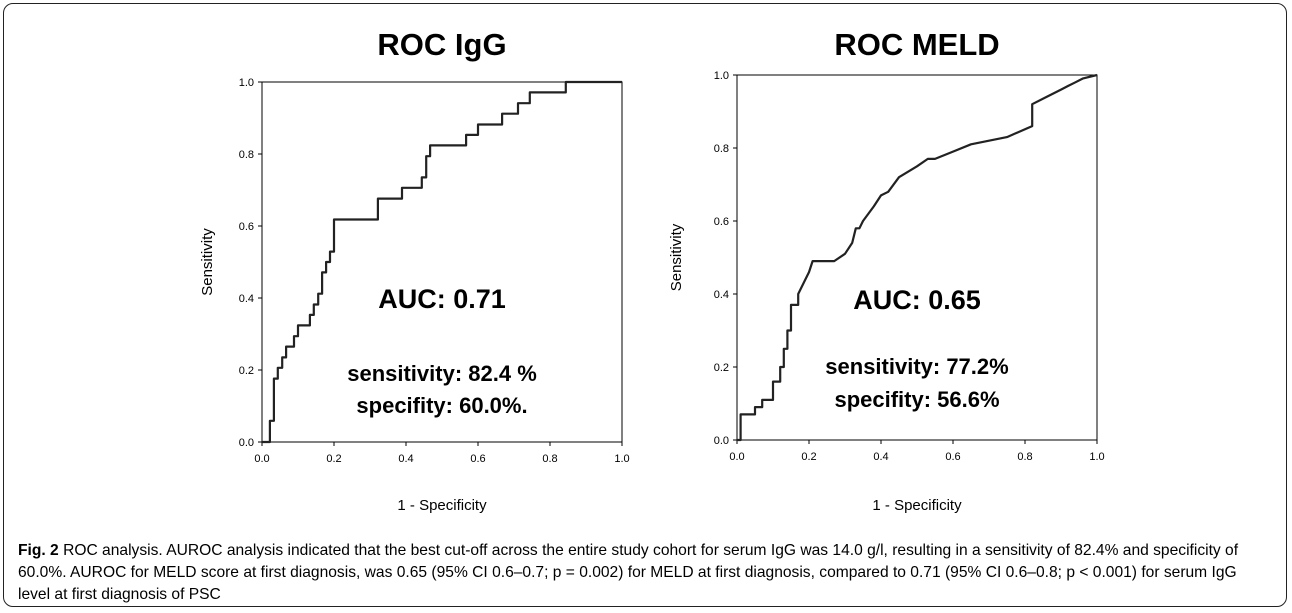 The height and width of the screenshot is (613, 1292). I want to click on auc-annotation: AUC: 0.65, so click(917, 300).